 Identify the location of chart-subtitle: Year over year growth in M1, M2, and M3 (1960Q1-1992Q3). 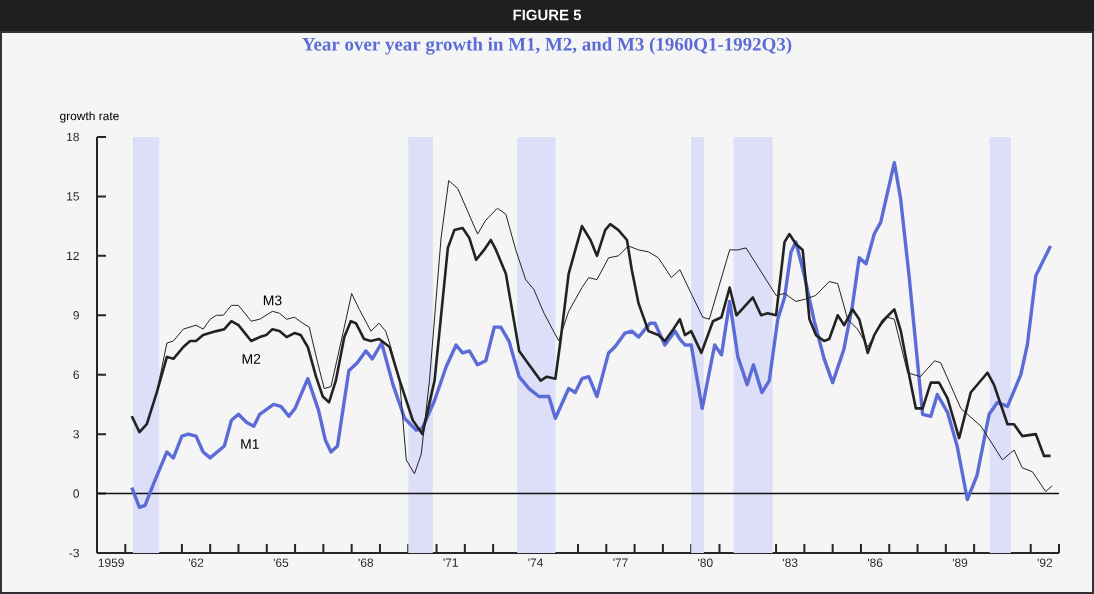
(547, 46).